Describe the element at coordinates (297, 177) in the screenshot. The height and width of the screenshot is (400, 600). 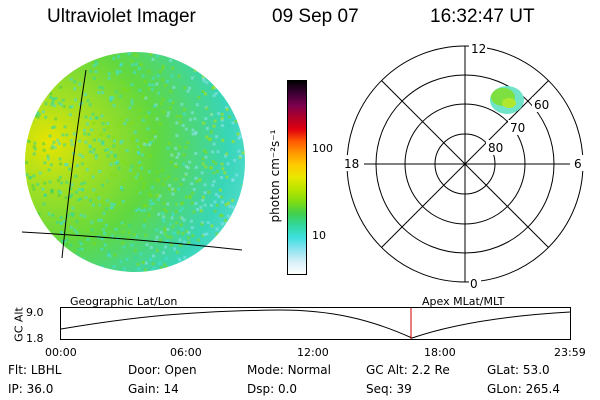
I see `colorbar` at that location.